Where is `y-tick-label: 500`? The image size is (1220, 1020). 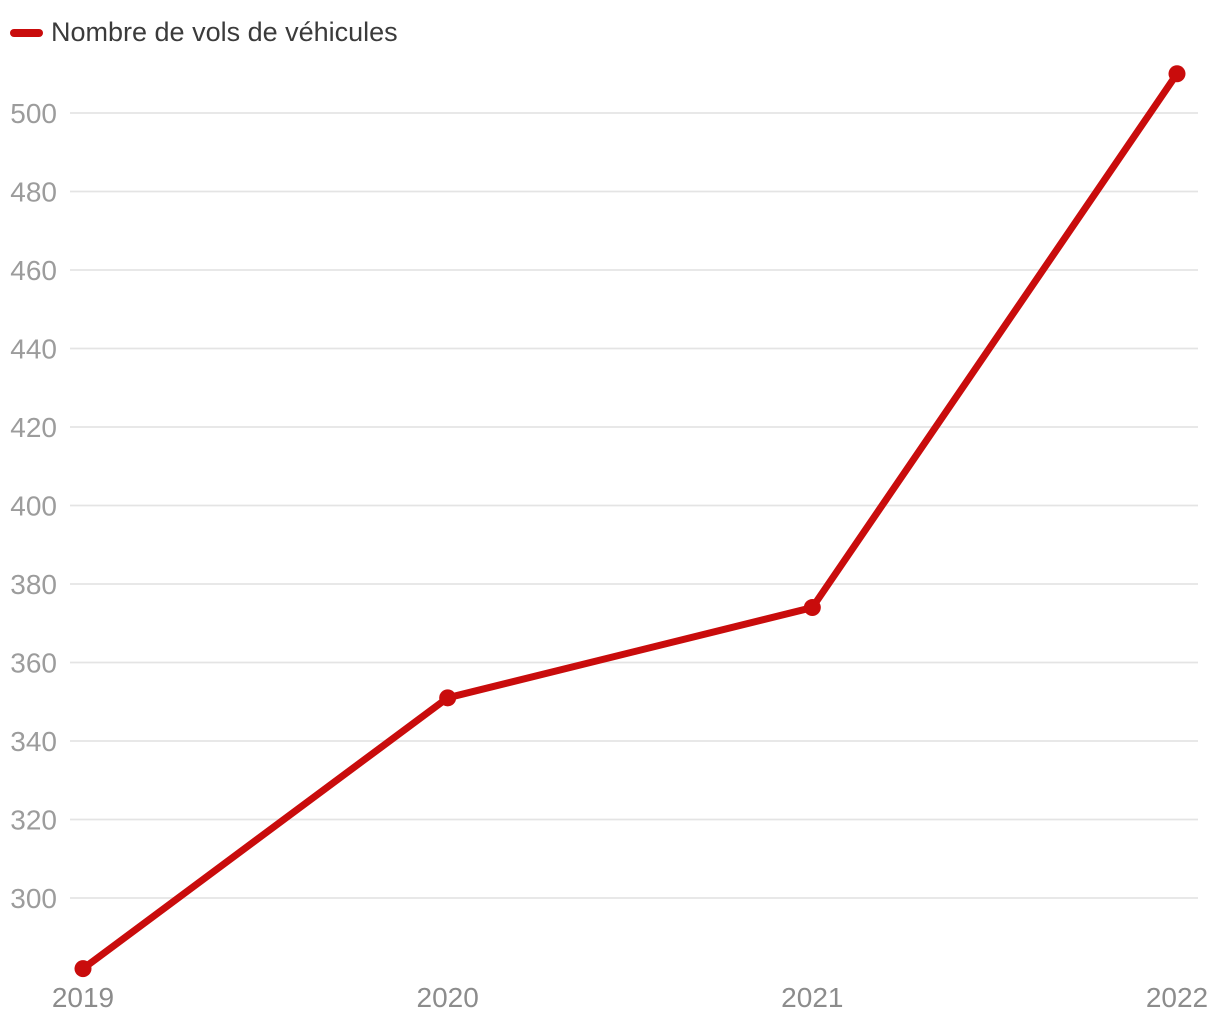
y-tick-label: 500 is located at coordinates (33, 113).